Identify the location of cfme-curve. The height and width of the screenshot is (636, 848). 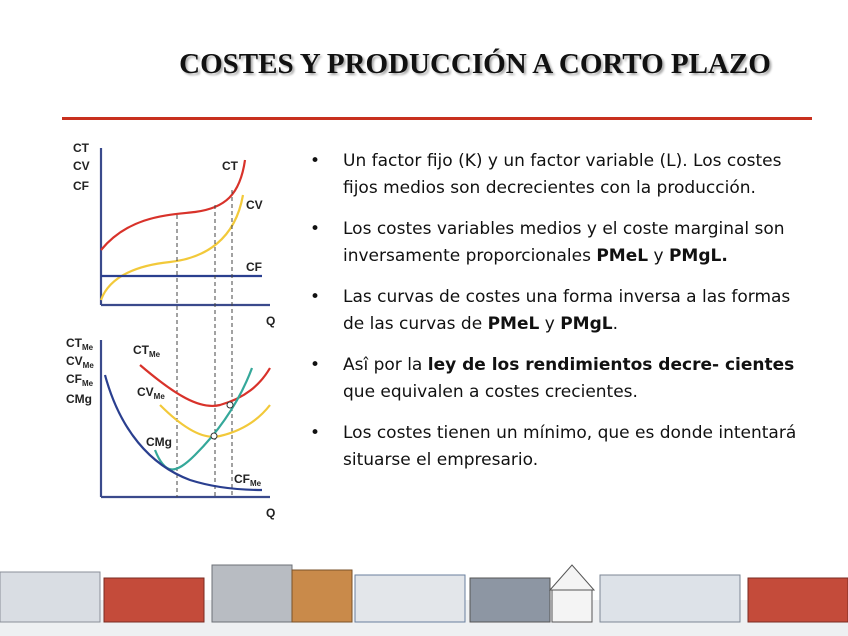
(183, 433).